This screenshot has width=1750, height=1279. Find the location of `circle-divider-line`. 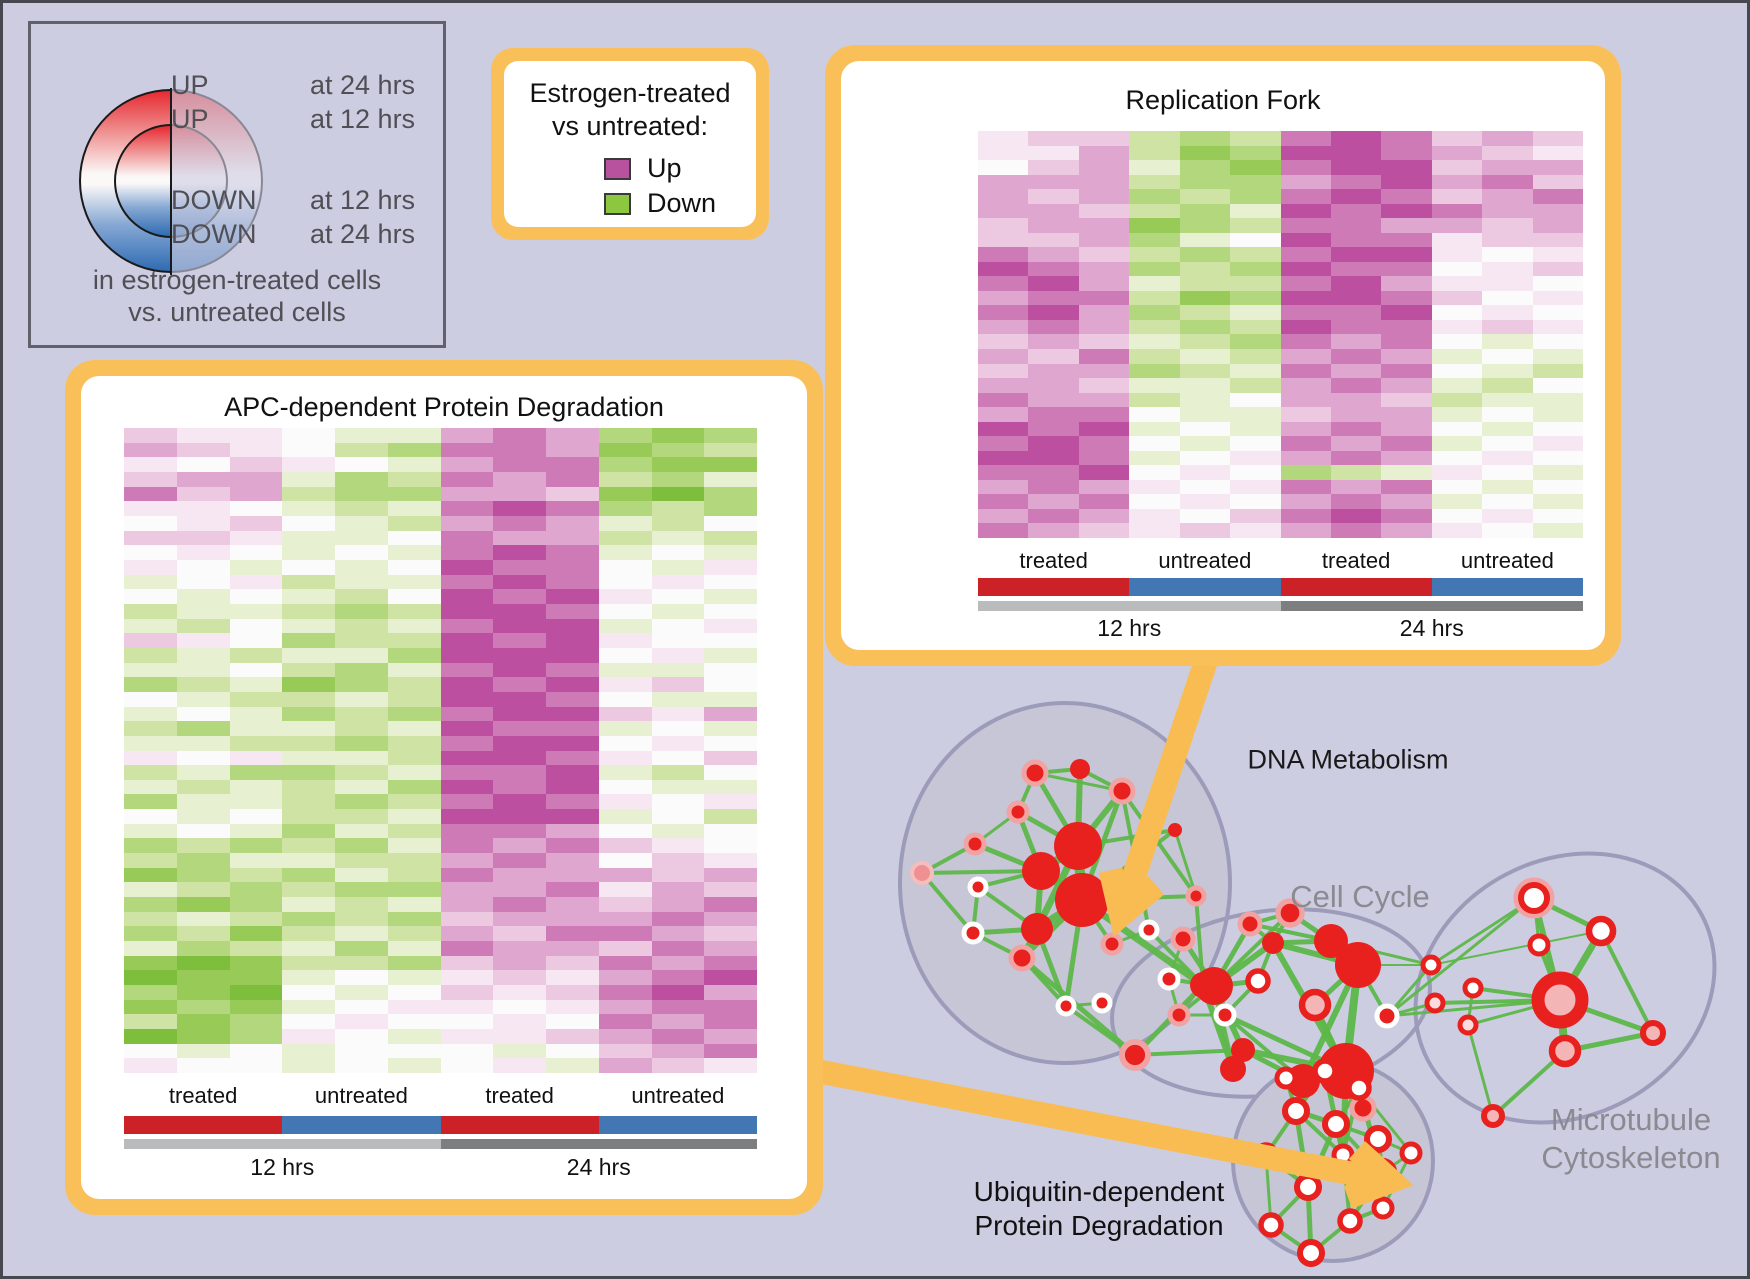

circle-divider-line is located at coordinates (171, 181).